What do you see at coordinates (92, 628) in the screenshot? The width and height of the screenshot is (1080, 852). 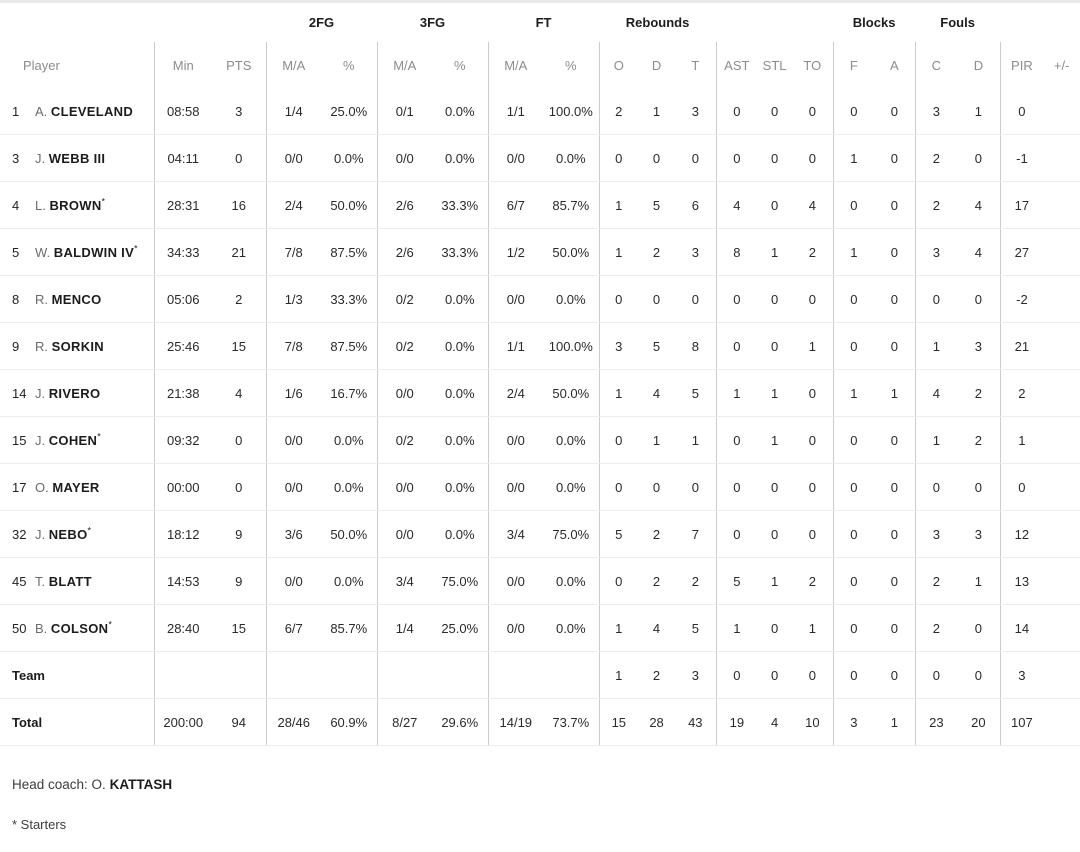 I see `player-name: B. COLSON*` at bounding box center [92, 628].